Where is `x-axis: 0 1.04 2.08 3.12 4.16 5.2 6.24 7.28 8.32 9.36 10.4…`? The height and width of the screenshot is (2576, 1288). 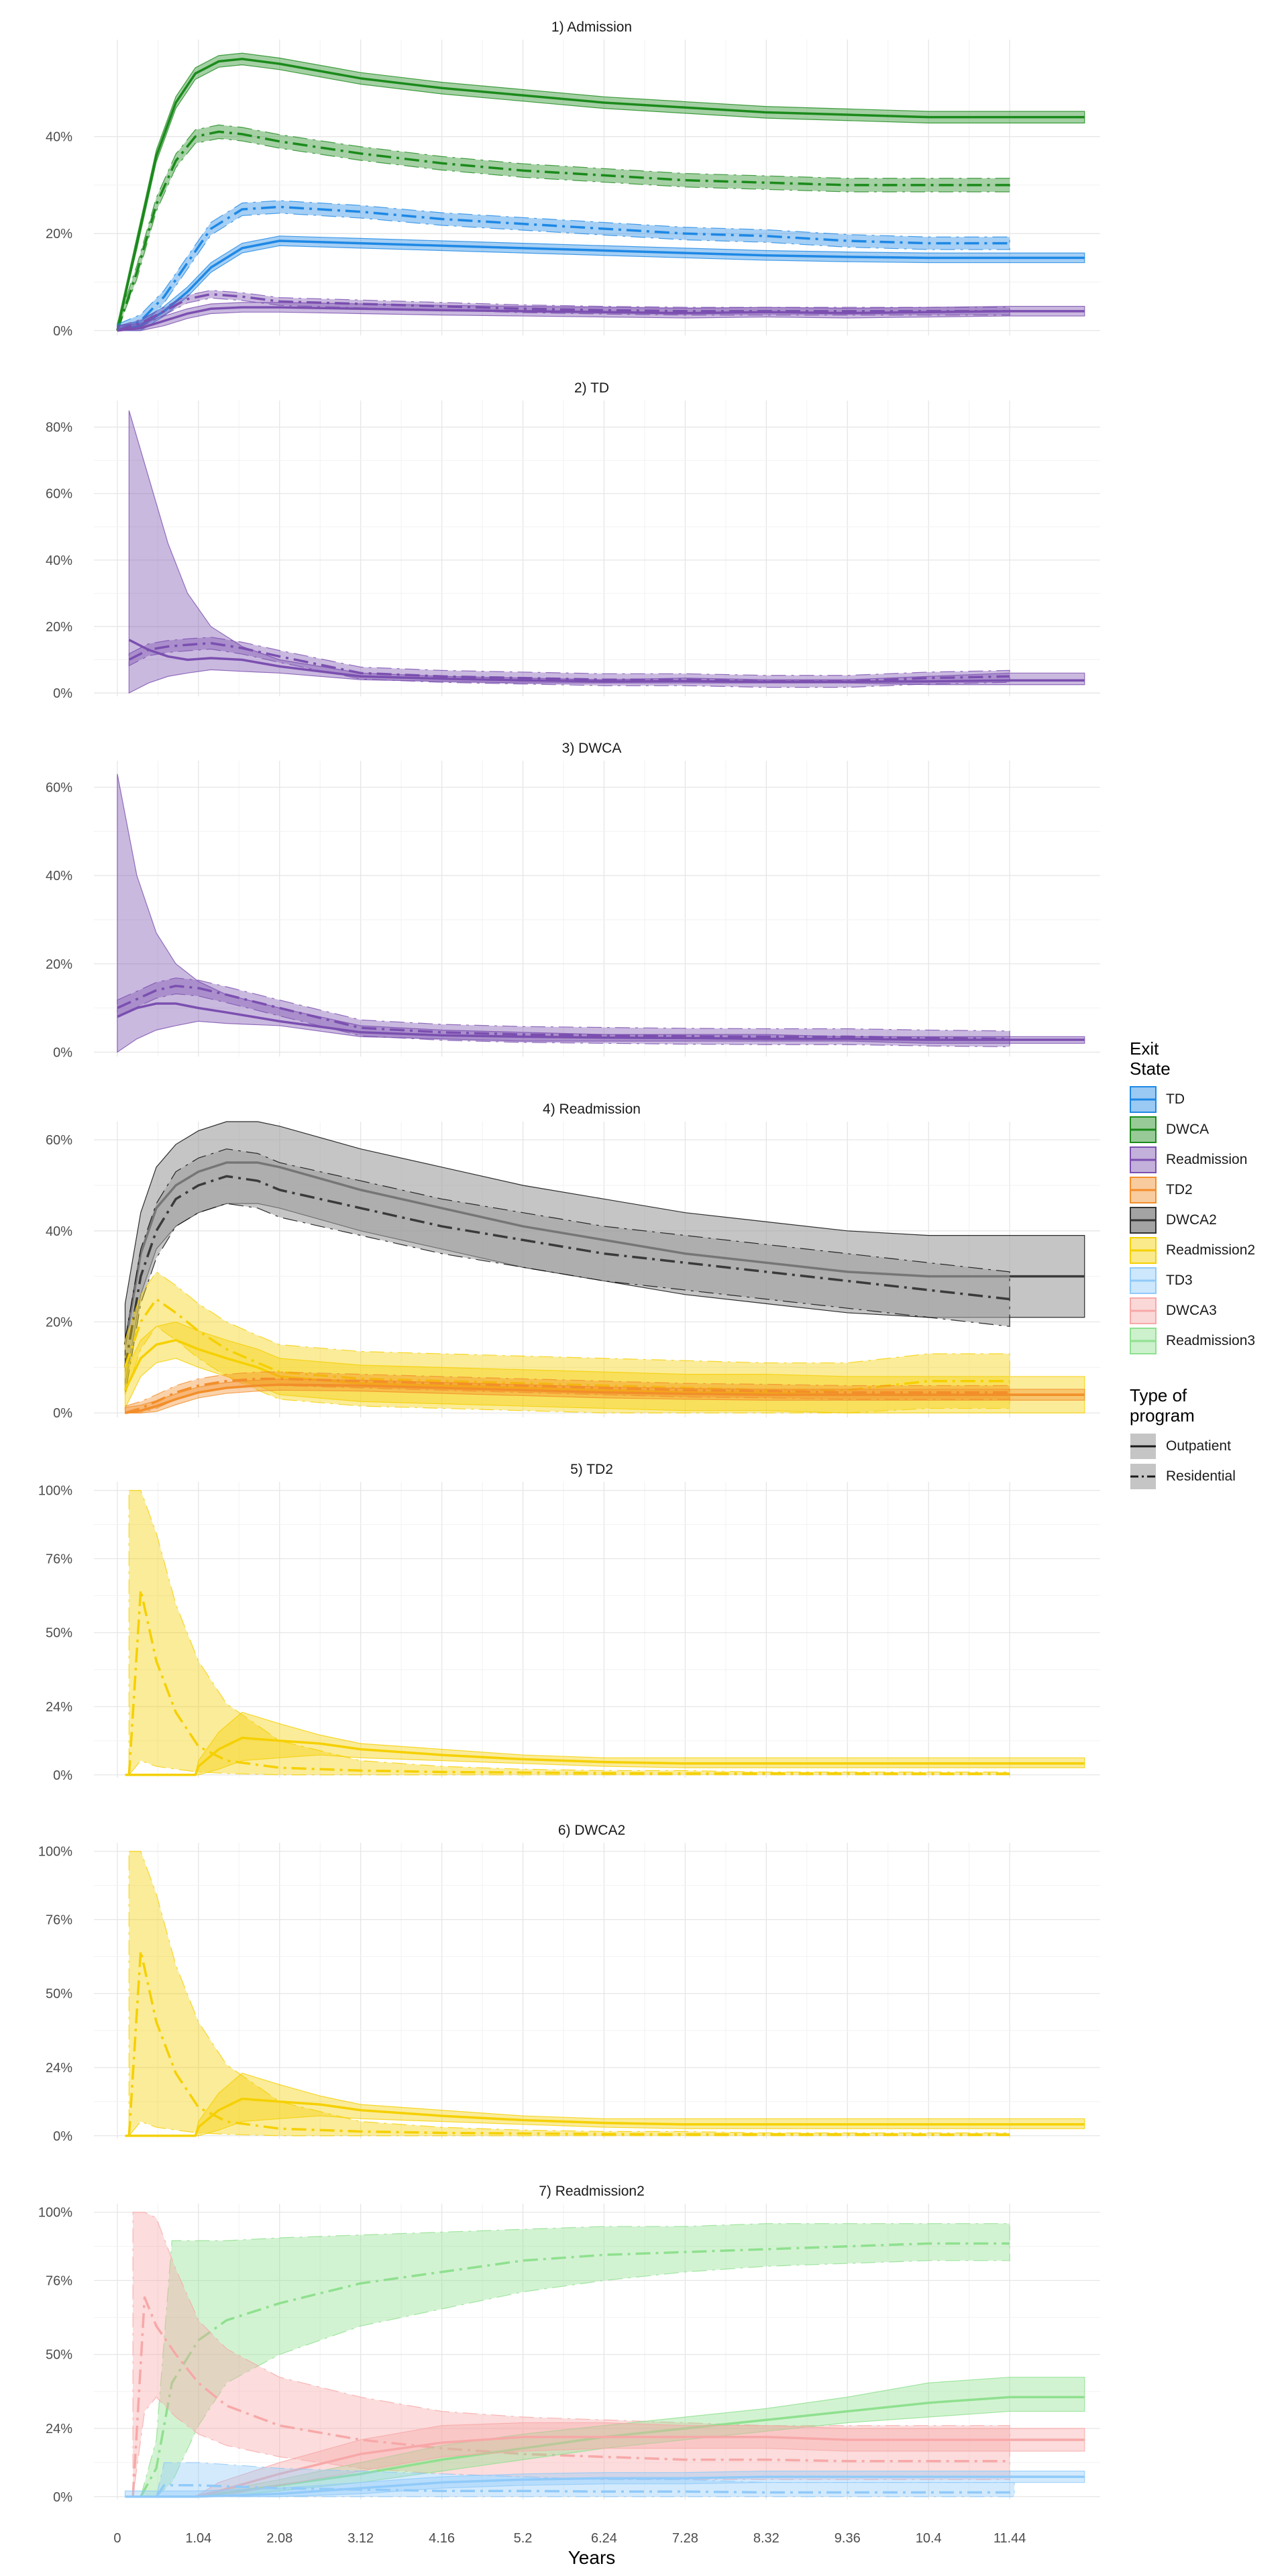
x-axis: 0 1.04 2.08 3.12 4.16 5.2 6.24 7.28 8.32 9.36 10.4… is located at coordinates (569, 2538).